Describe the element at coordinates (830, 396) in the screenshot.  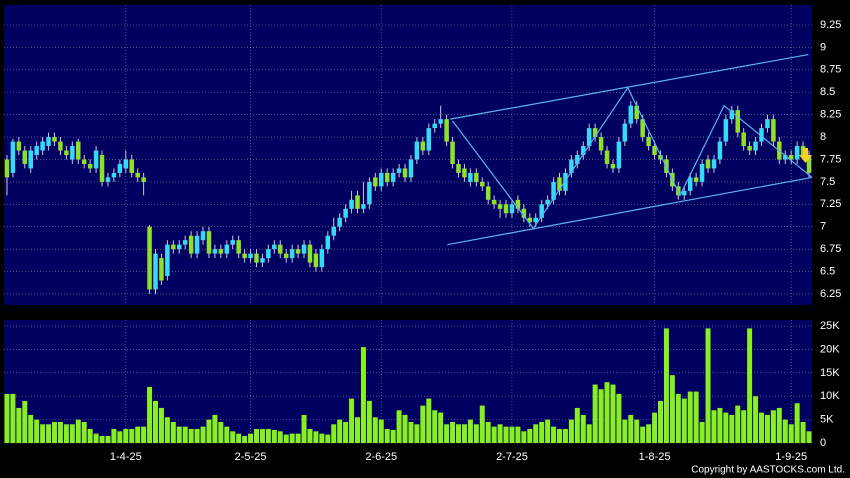
I see `y-tick-label: 10K` at that location.